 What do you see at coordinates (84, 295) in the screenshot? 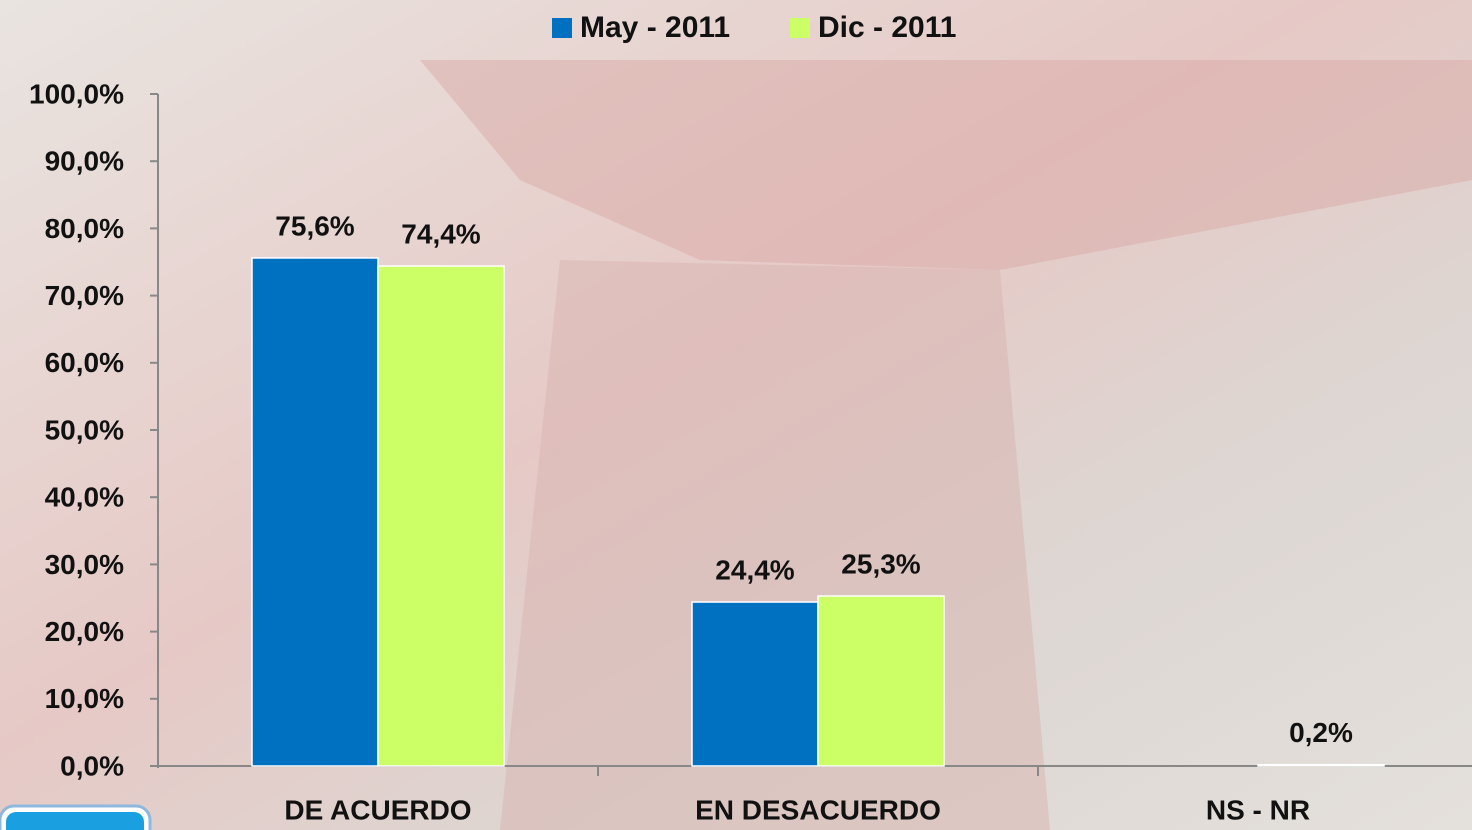
I see `y-tick-label: 70,0%` at bounding box center [84, 295].